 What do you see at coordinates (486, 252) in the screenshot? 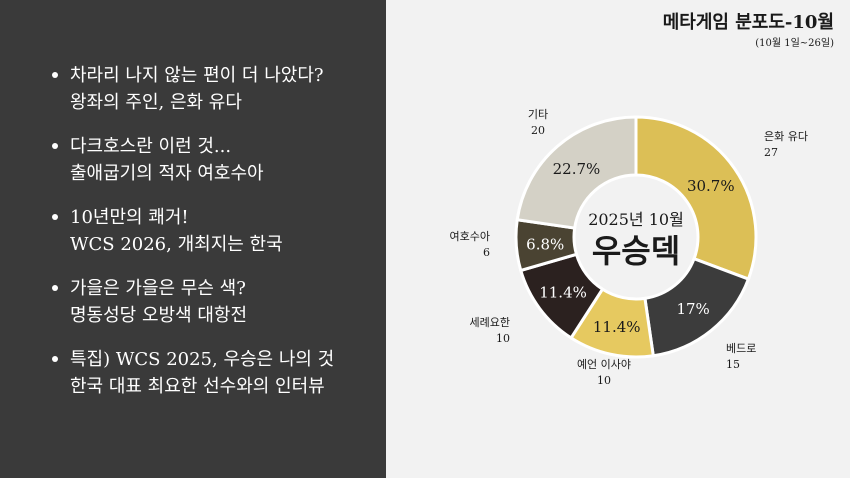
I see `slice-count-label: 6` at bounding box center [486, 252].